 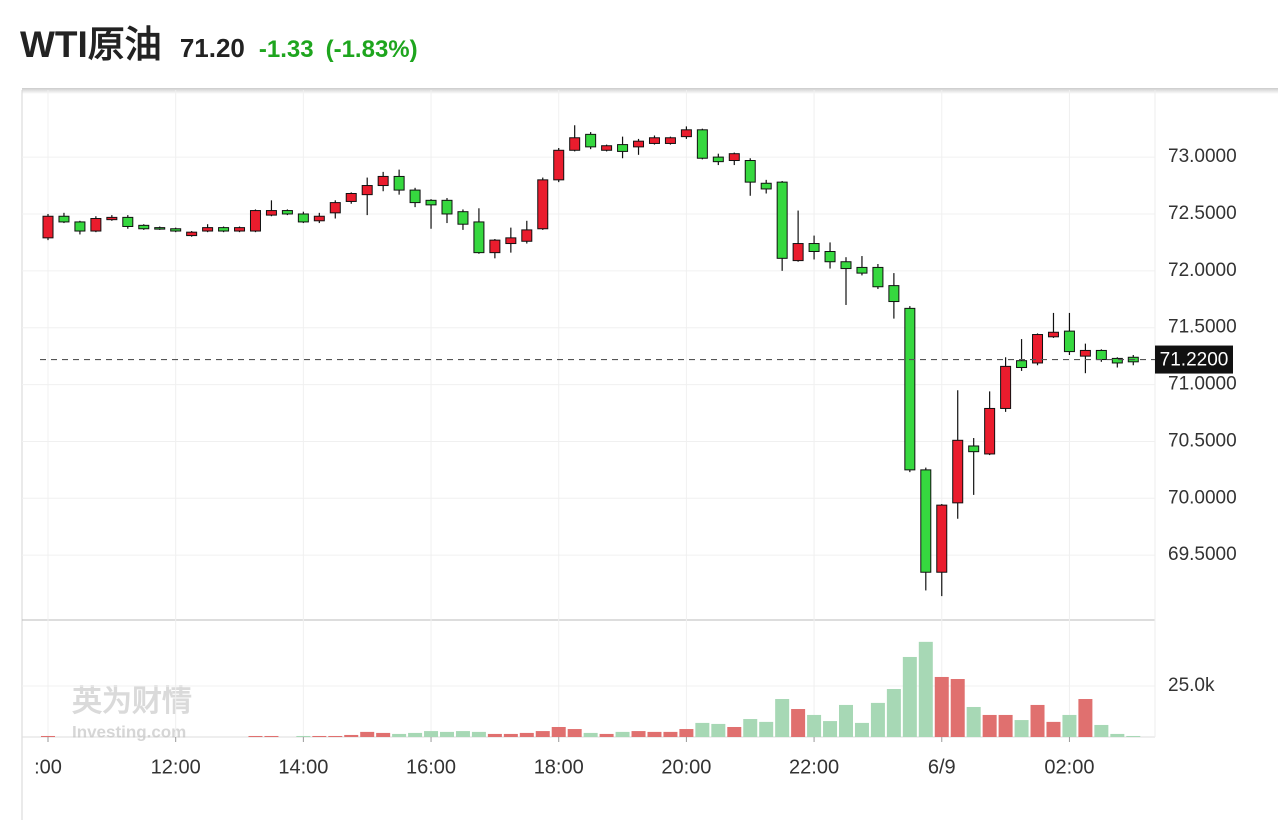 I want to click on y-tick-label: 71.5000, so click(x=1202, y=327).